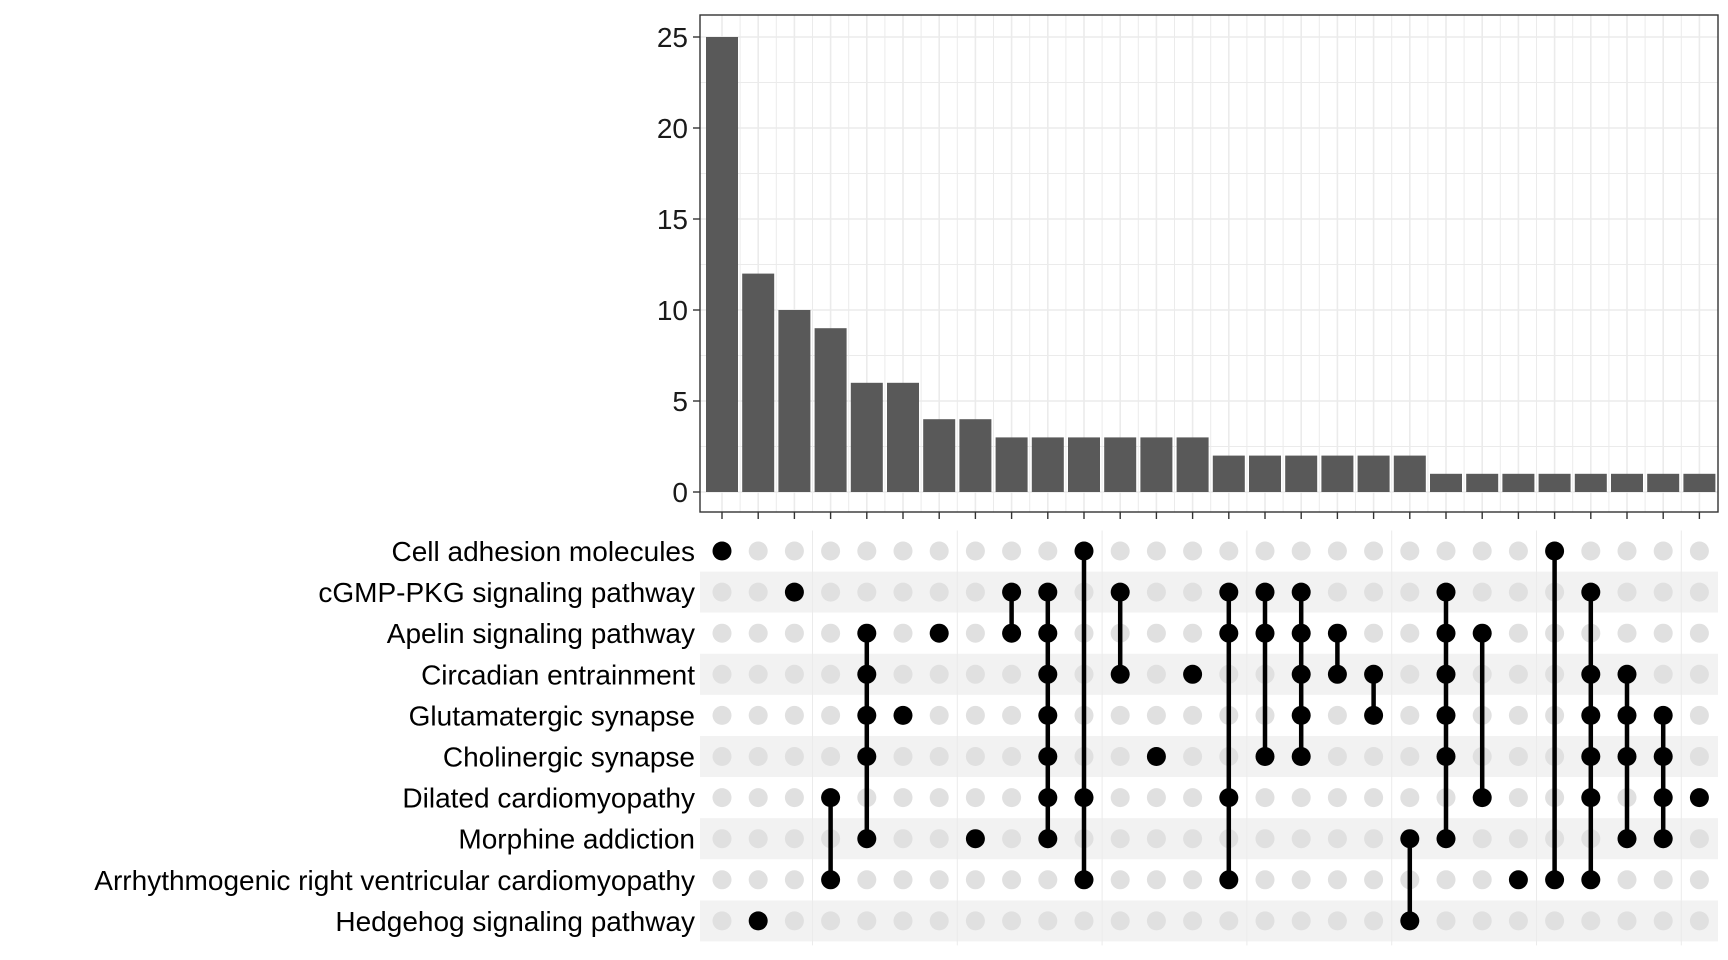 The height and width of the screenshot is (960, 1728). What do you see at coordinates (543, 551) in the screenshot?
I see `set-label: Cell adhesion molecules` at bounding box center [543, 551].